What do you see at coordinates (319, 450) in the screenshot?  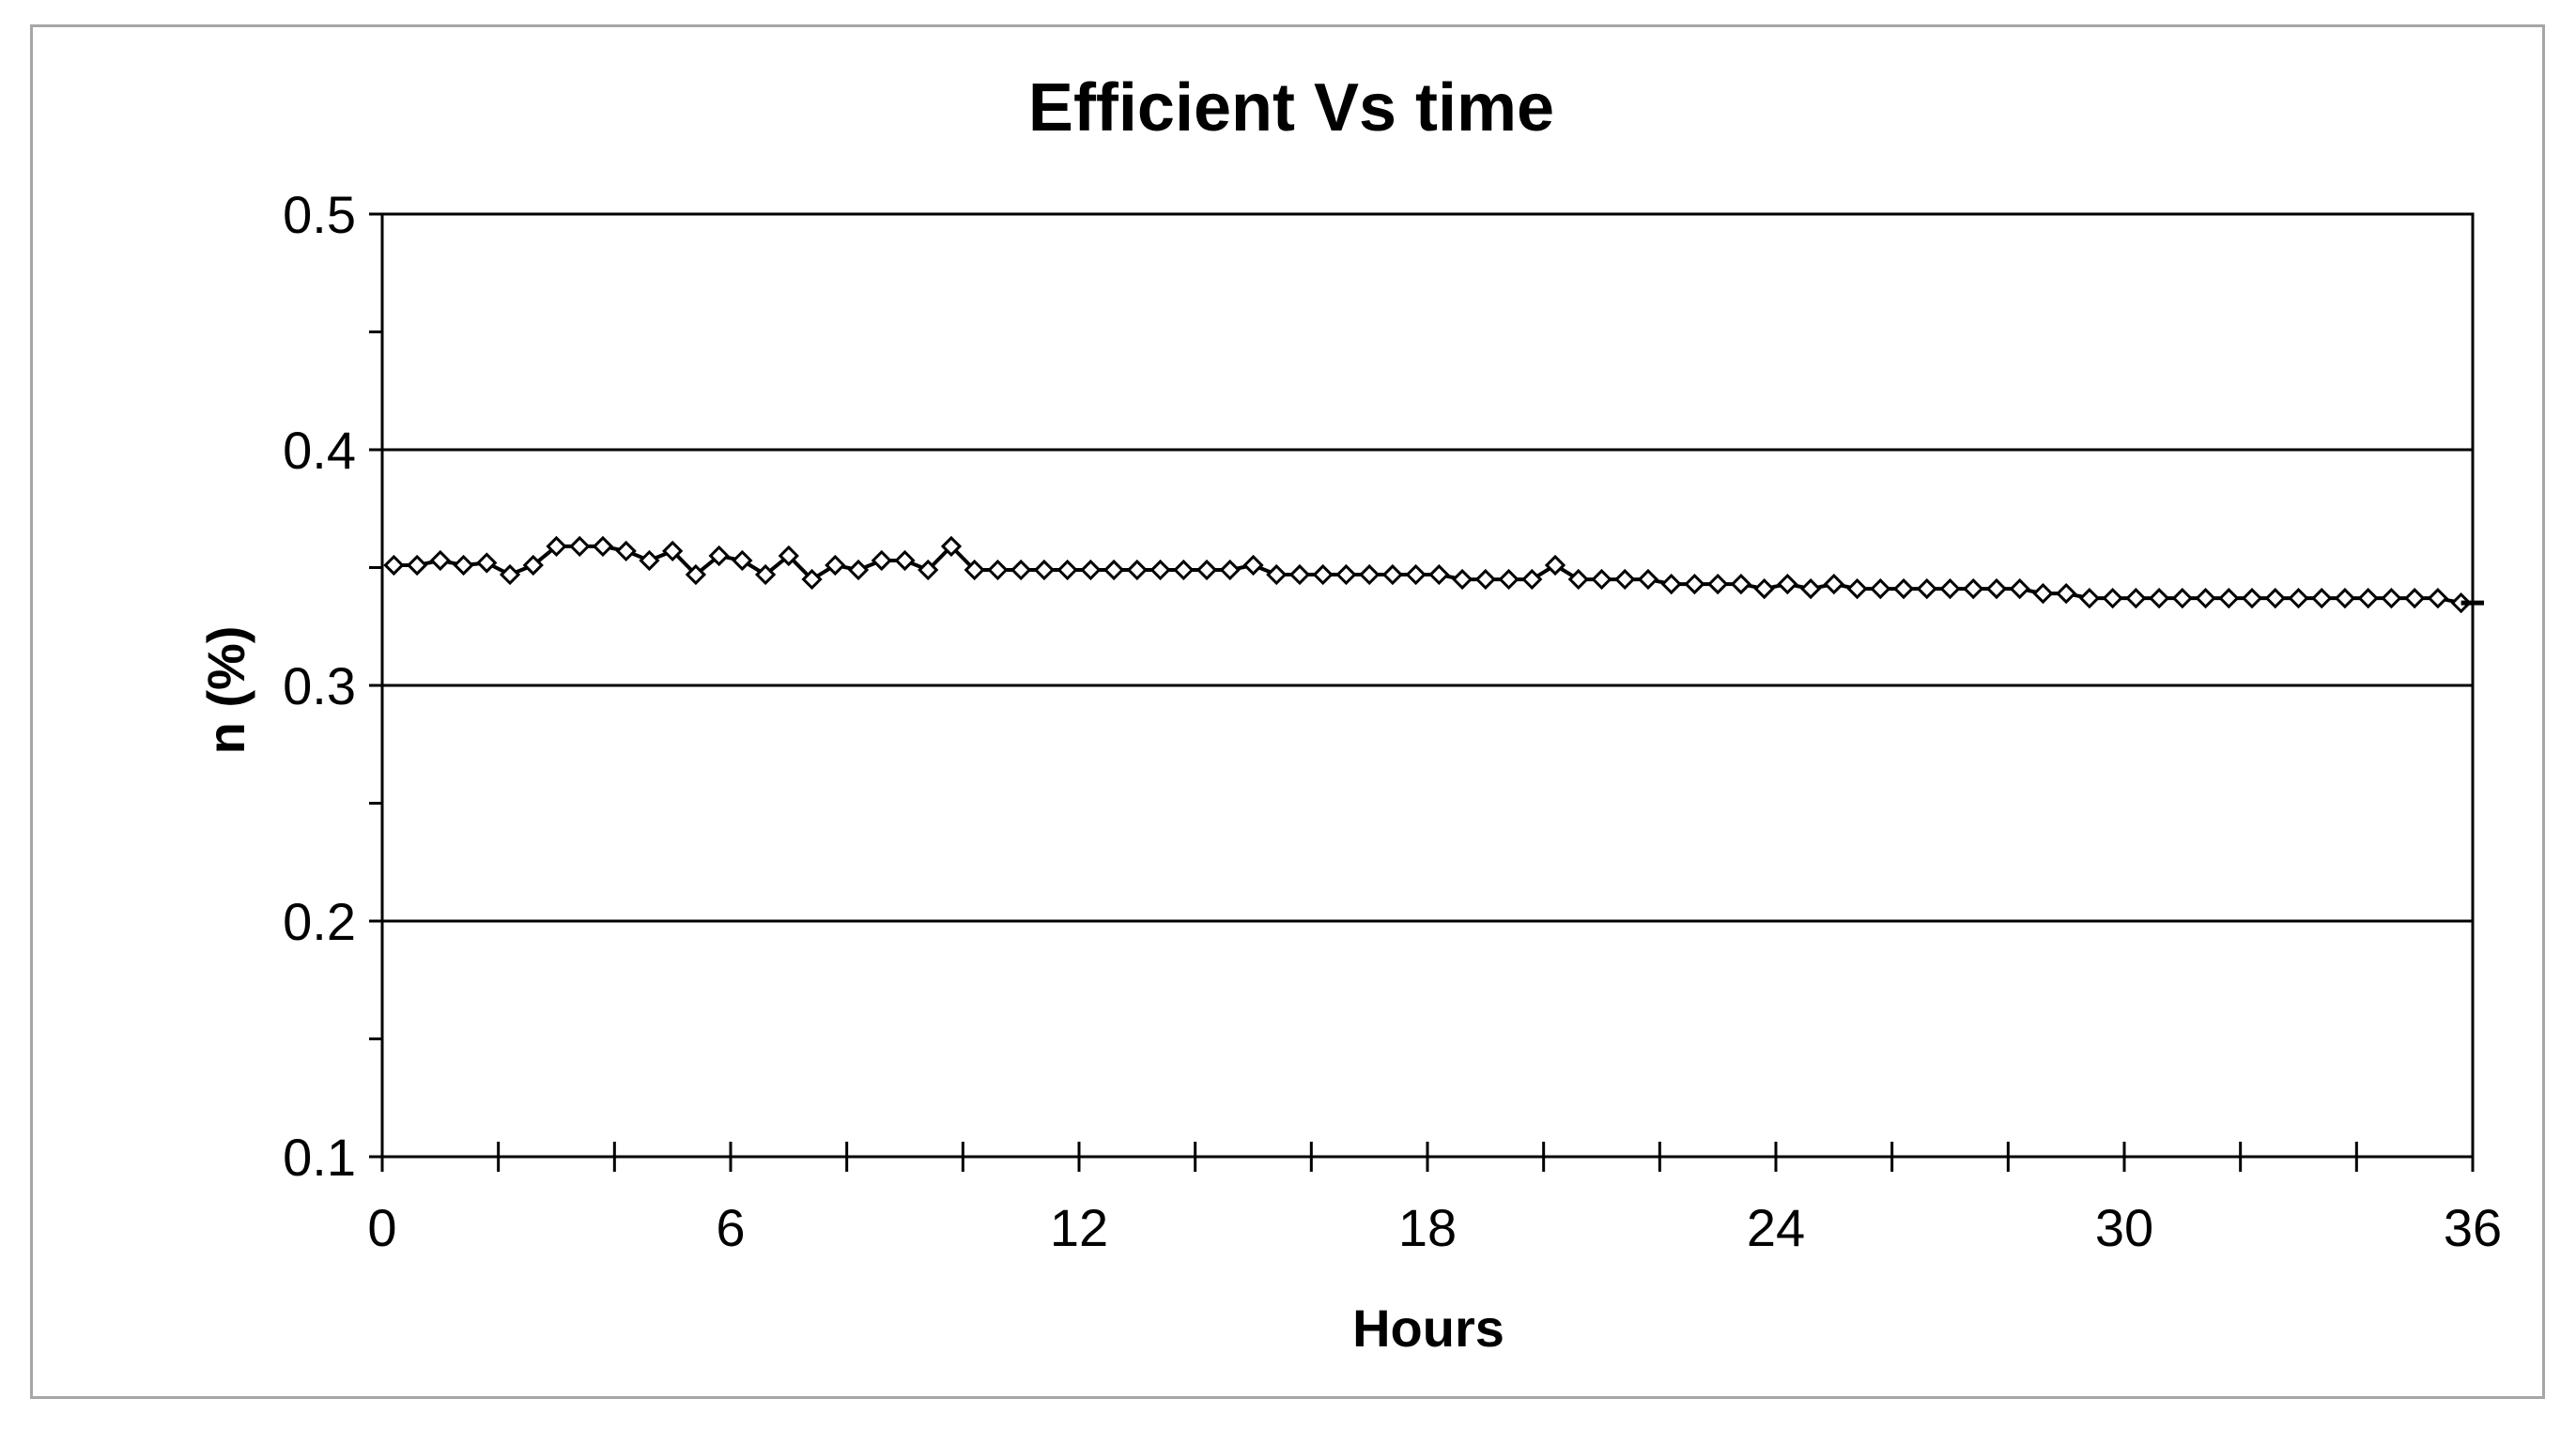 I see `y-tick-label: 0.4` at bounding box center [319, 450].